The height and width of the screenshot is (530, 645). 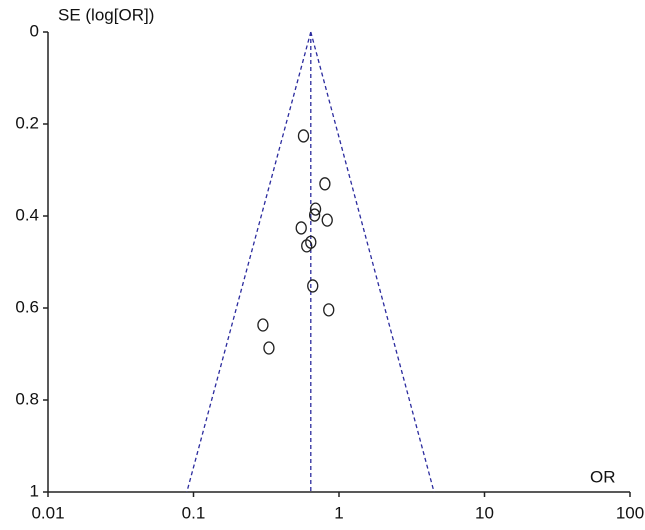 What do you see at coordinates (27, 398) in the screenshot?
I see `y-tick-label: 0.8` at bounding box center [27, 398].